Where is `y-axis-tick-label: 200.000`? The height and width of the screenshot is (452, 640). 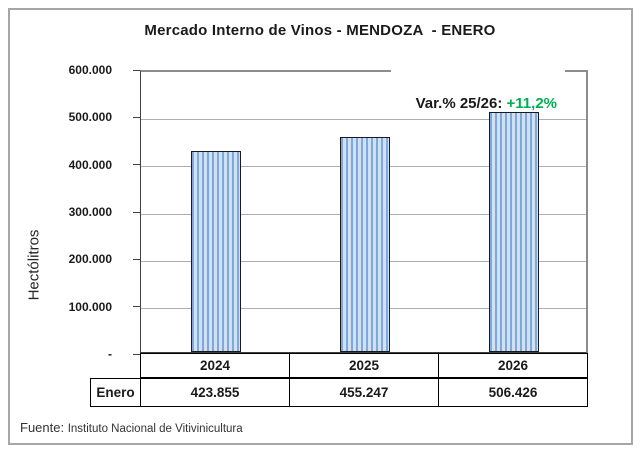
y-axis-tick-label: 200.000 is located at coordinates (90, 259).